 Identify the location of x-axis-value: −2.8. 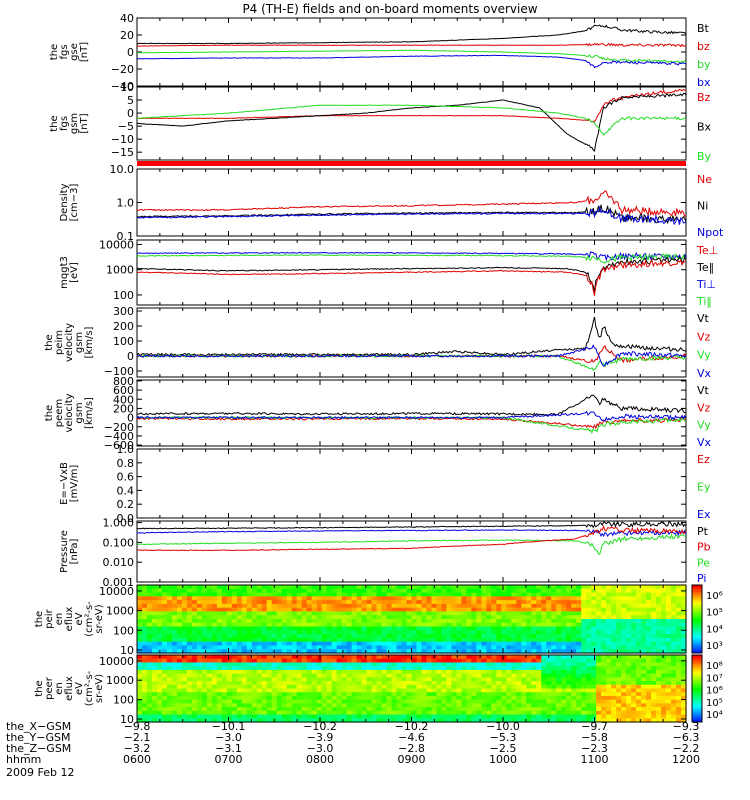
(411, 748).